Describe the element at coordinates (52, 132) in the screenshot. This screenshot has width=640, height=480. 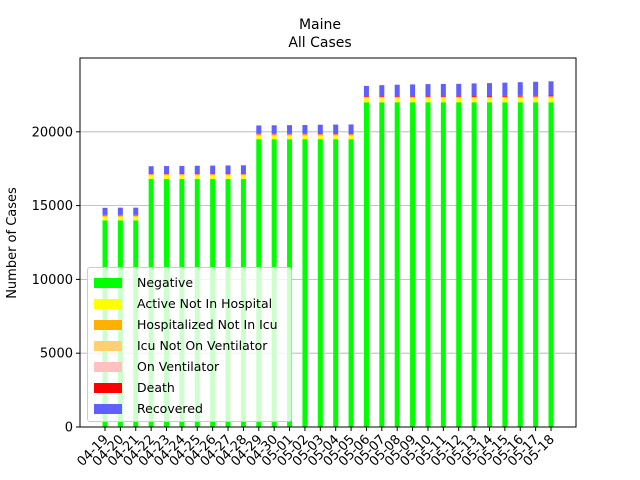
I see `y-tick-label: 20000` at that location.